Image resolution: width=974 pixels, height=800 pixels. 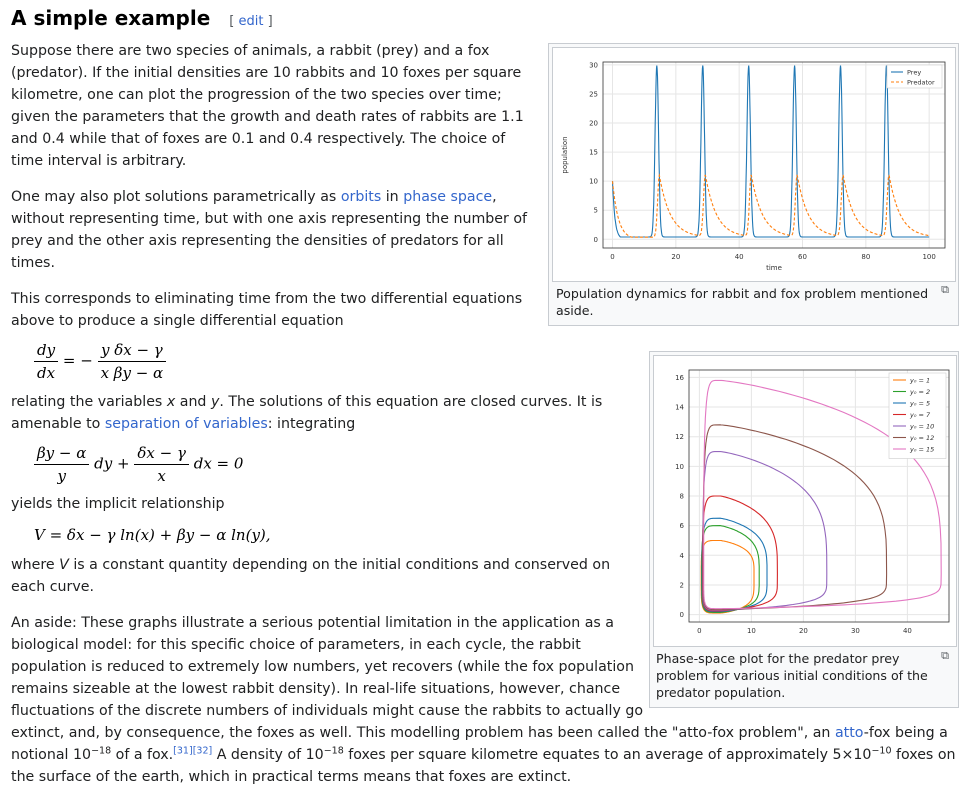 I want to click on y-tick-label: 30, so click(x=593, y=65).